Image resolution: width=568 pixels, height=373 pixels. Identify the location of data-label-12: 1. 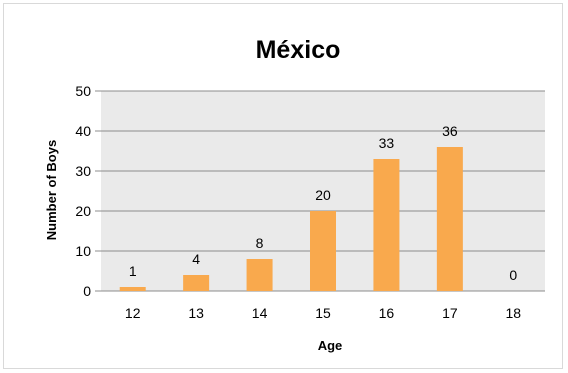
(133, 271).